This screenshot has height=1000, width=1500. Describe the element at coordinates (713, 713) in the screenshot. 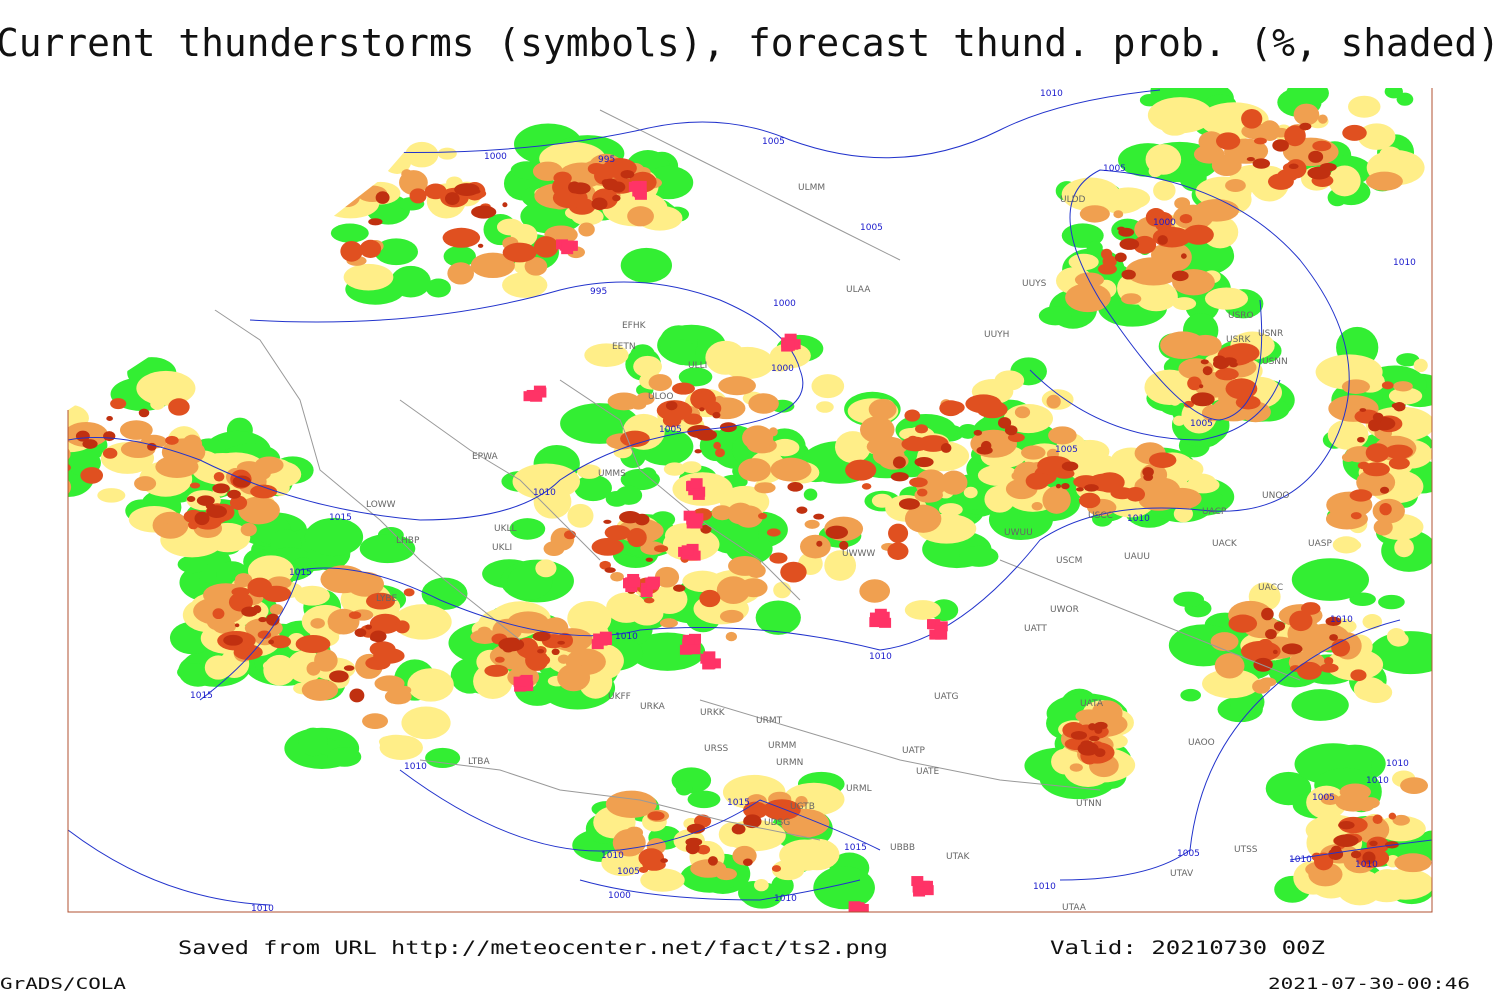

I see `station-label: URKK` at that location.